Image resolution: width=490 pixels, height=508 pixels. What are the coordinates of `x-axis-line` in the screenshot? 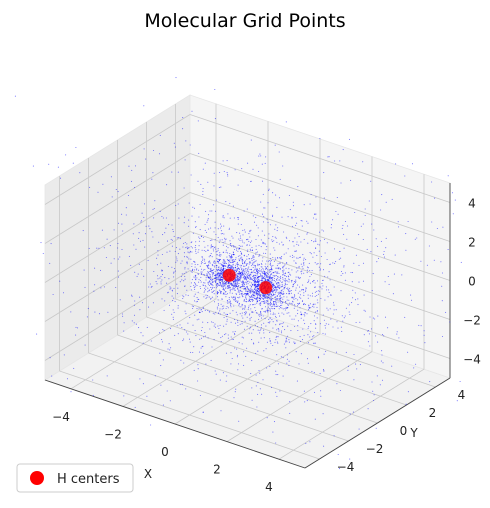 It's located at (175, 424).